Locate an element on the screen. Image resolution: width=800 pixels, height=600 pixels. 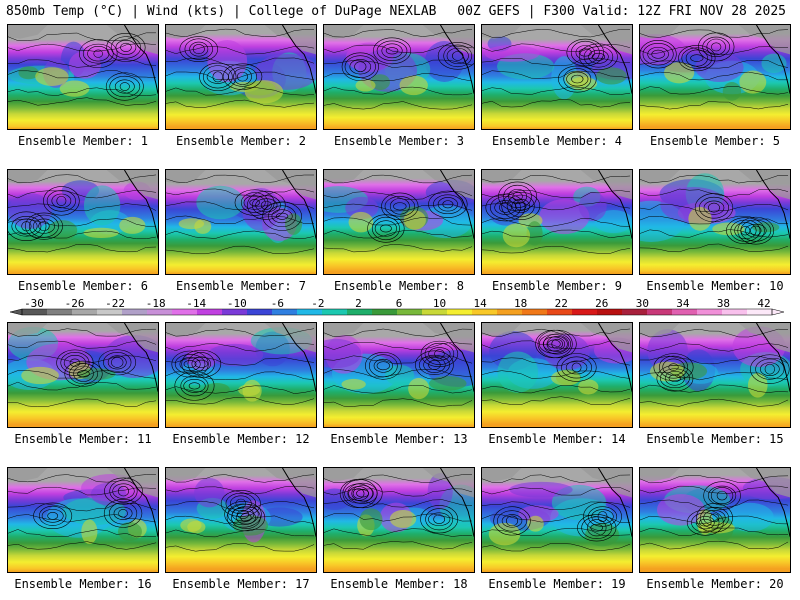
colorbar-tick-label: -18 is located at coordinates (156, 303).